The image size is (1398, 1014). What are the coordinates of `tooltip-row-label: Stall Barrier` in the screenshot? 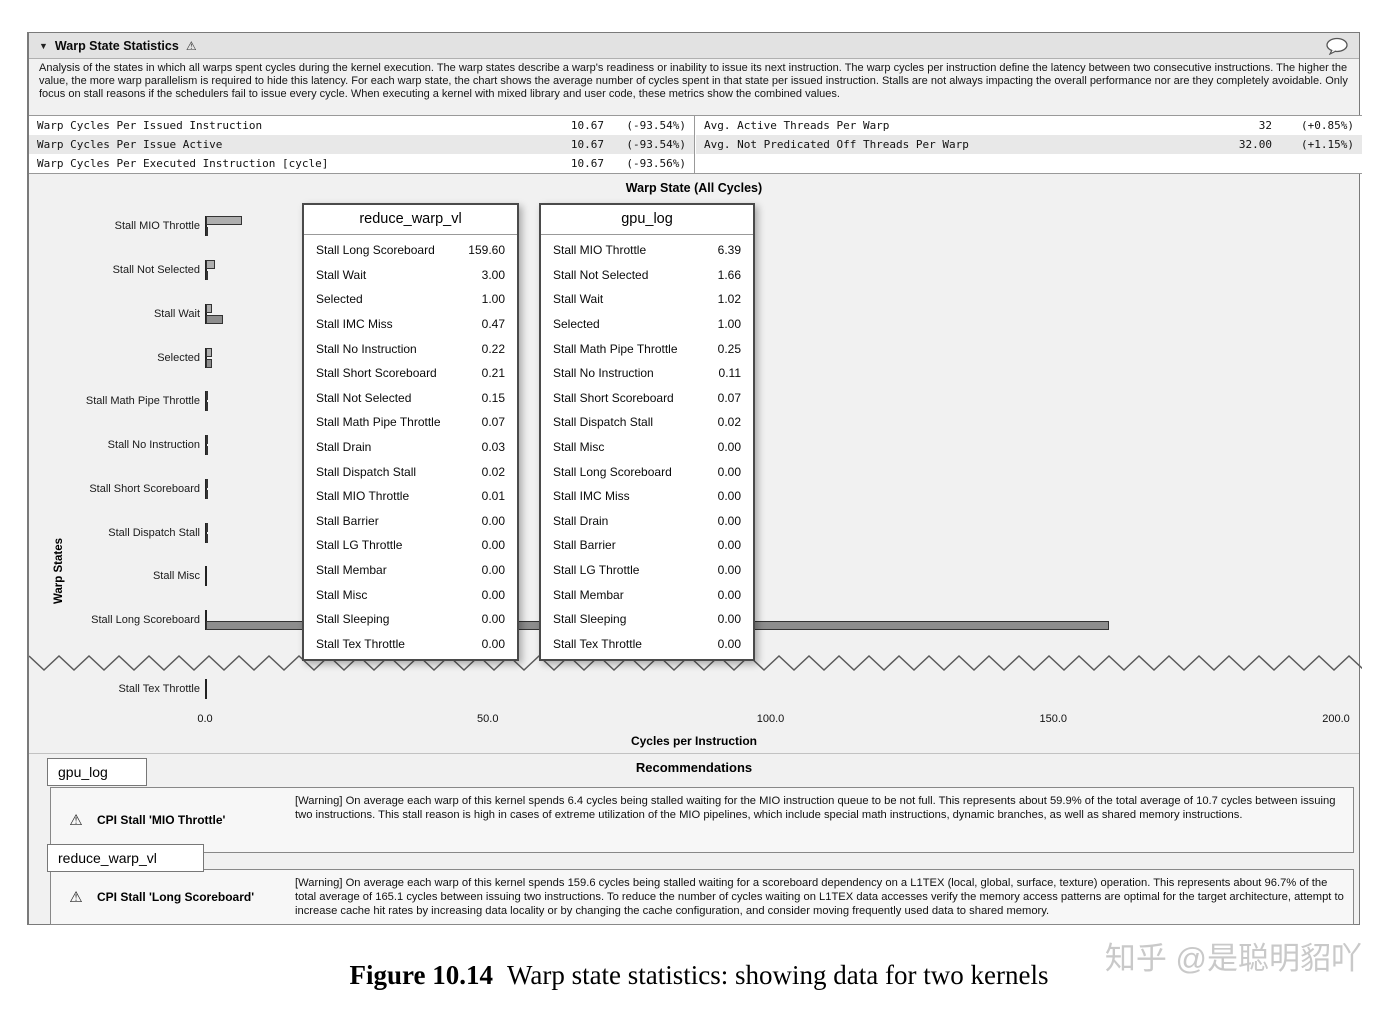 It's located at (347, 520).